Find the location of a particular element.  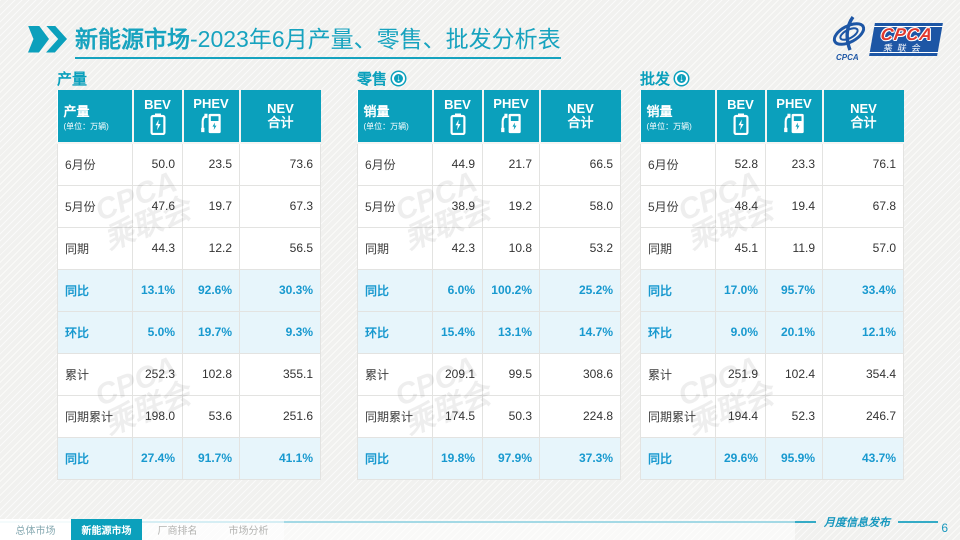

col-header-nev: NEV 合计 is located at coordinates (280, 117).